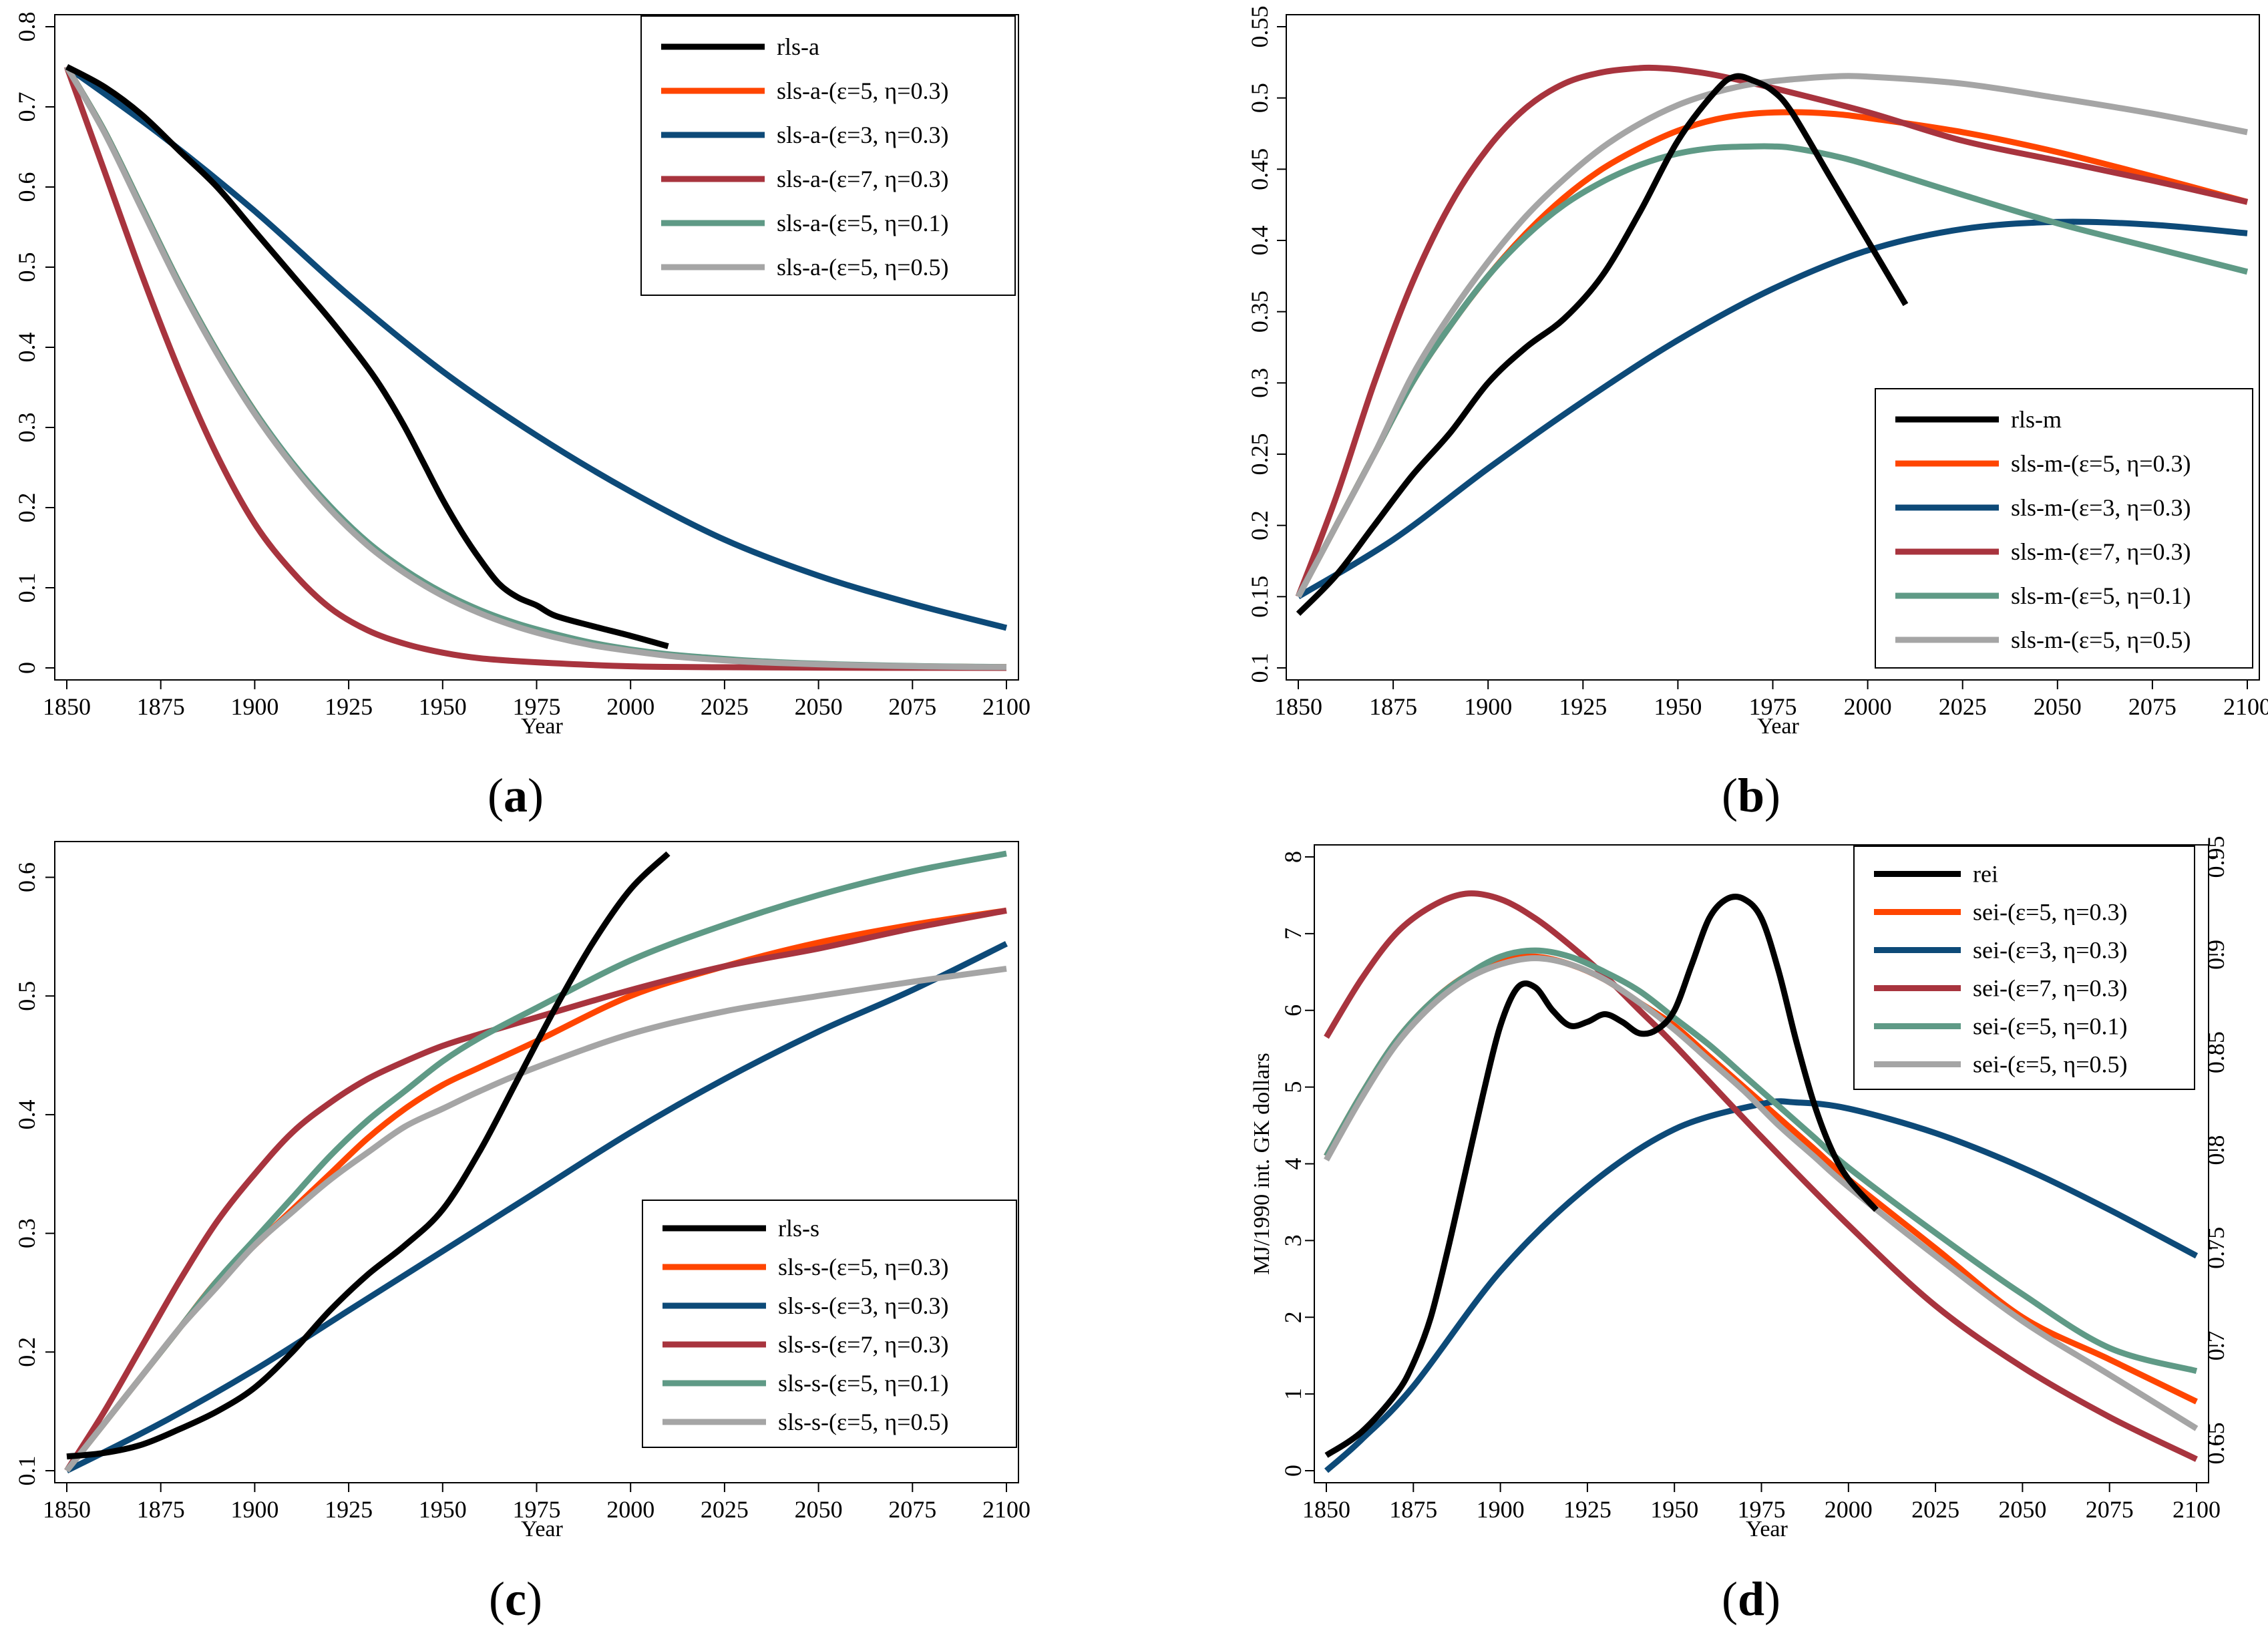  What do you see at coordinates (1751, 1599) in the screenshot?
I see `panel-label-d: (d)` at bounding box center [1751, 1599].